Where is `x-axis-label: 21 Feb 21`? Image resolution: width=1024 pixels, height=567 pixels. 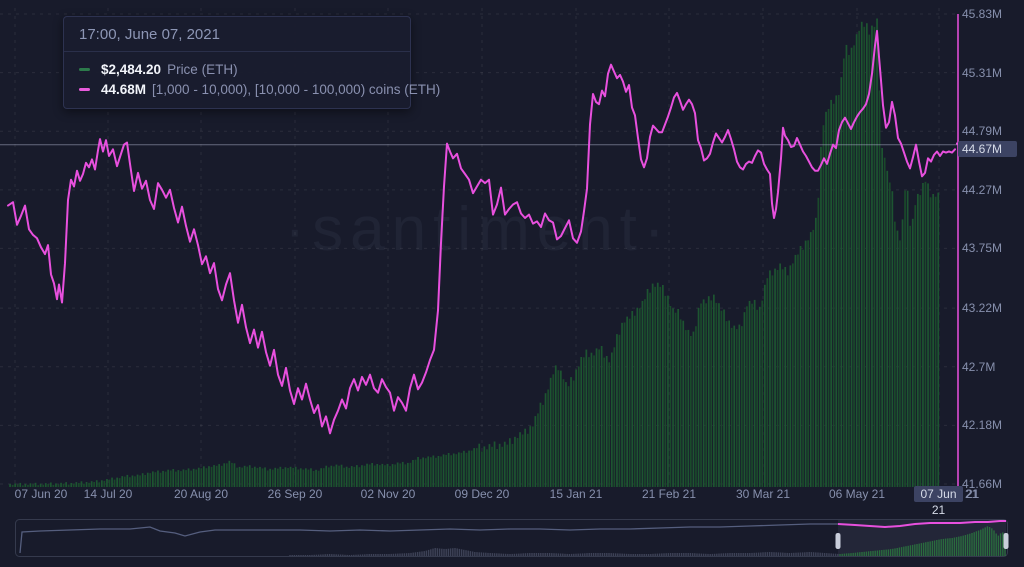
x-axis-label: 21 Feb 21 is located at coordinates (669, 494).